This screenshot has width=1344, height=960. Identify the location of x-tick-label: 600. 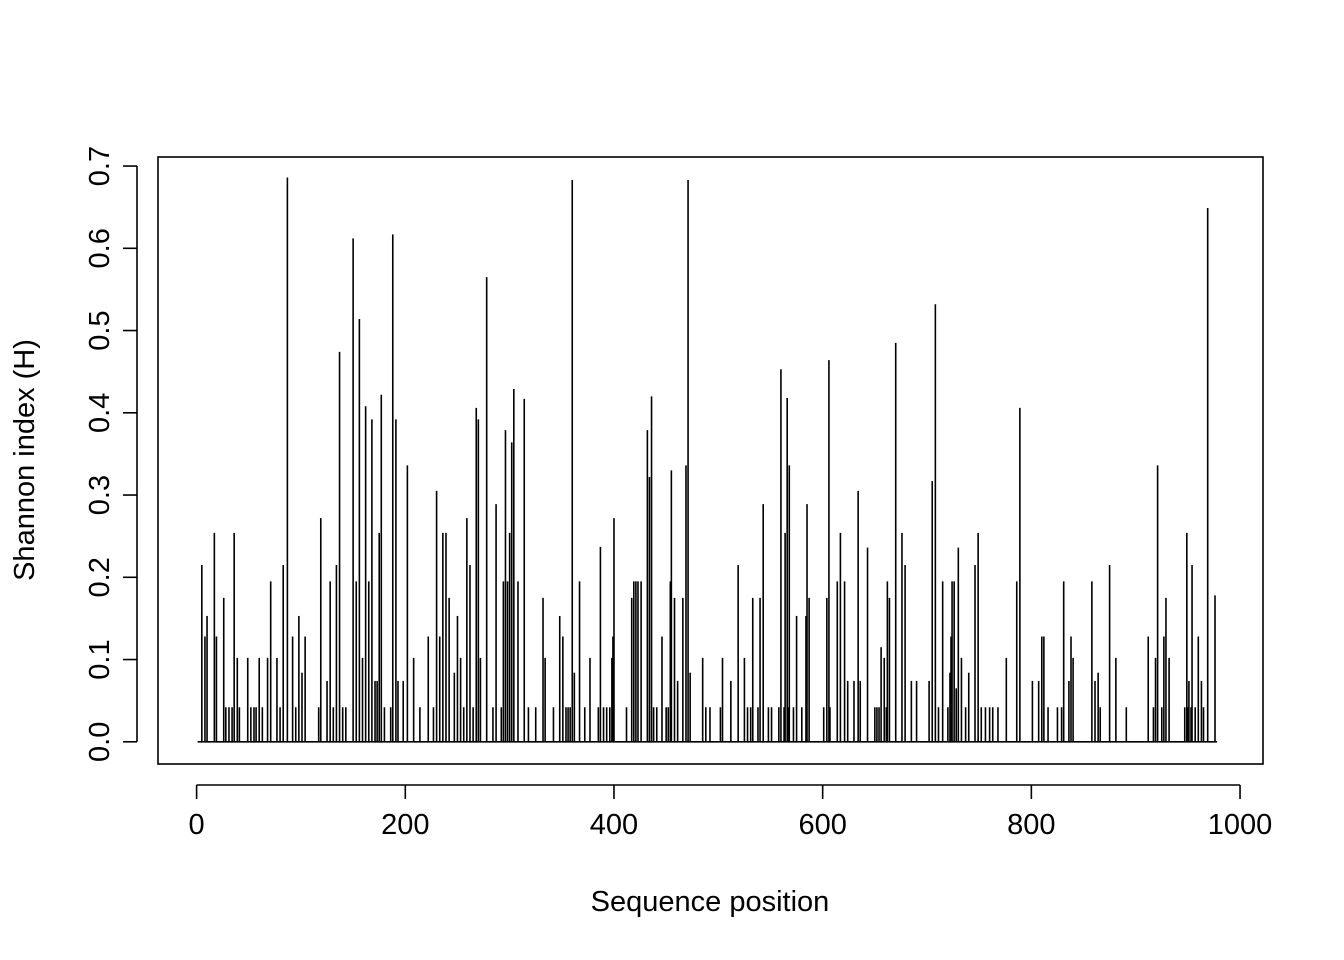
(822, 825).